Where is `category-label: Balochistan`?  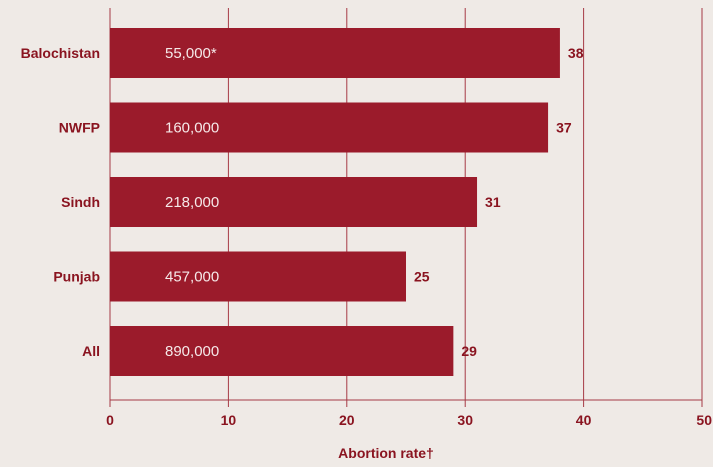 category-label: Balochistan is located at coordinates (60, 53).